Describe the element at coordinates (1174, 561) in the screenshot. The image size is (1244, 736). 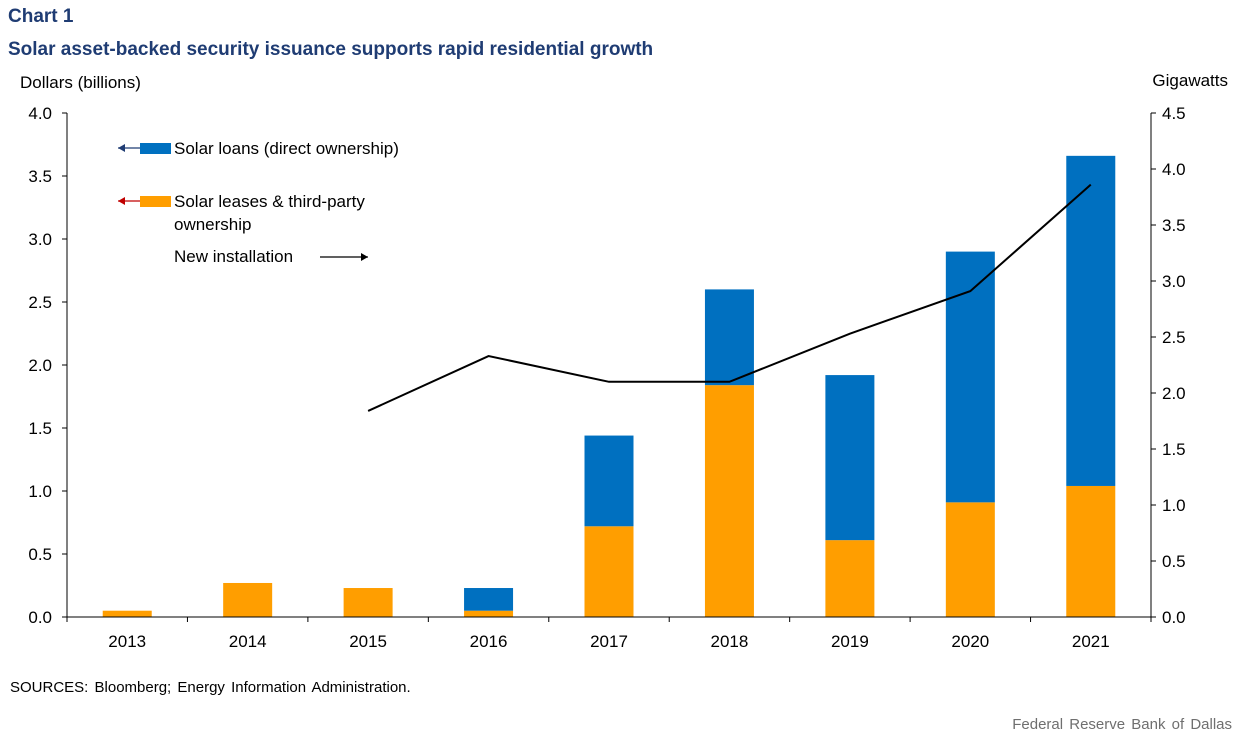
I see `right-tick-label: 0.5` at that location.